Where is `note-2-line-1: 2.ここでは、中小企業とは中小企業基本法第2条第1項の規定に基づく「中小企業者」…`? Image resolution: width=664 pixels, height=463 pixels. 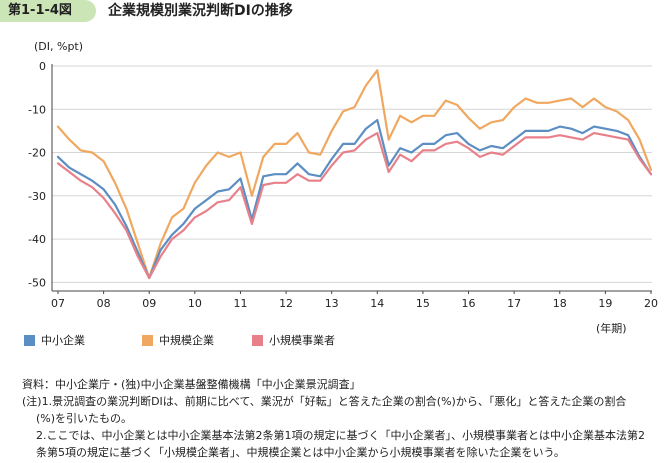
note-2-line-1: 2.ここでは、中小企業とは中小企業基本法第2条第1項の規定に基づく「中小企業者」… is located at coordinates (340, 435).